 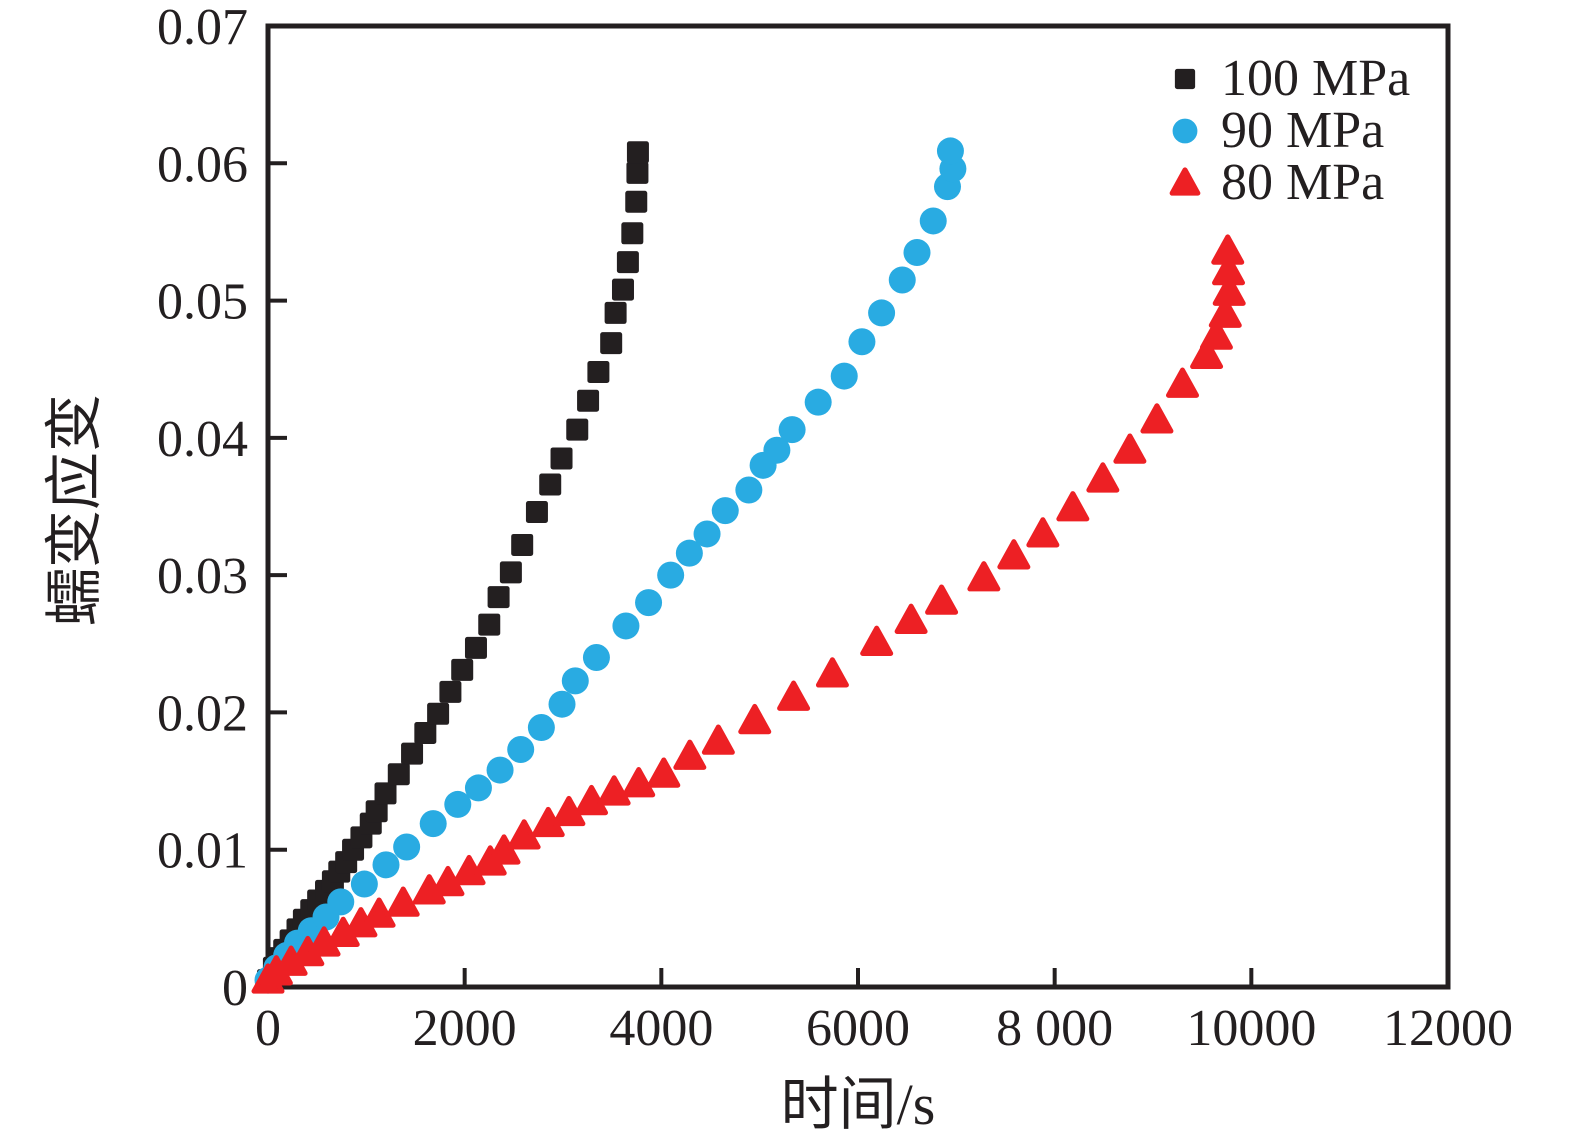 What do you see at coordinates (202, 164) in the screenshot?
I see `y-tick-label: 0.06` at bounding box center [202, 164].